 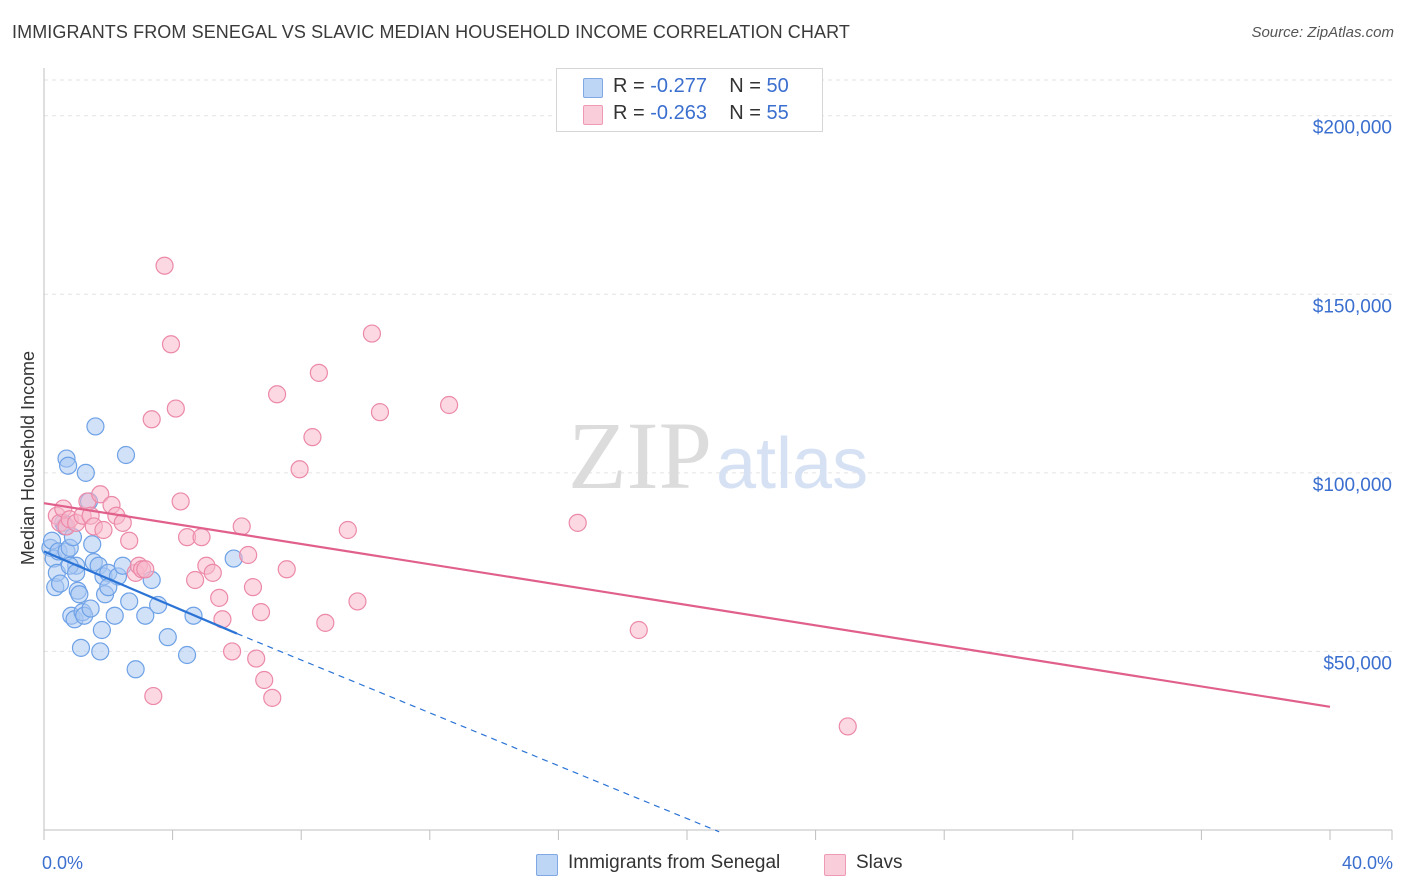 I want to click on series-senegal, so click(x=142, y=548).